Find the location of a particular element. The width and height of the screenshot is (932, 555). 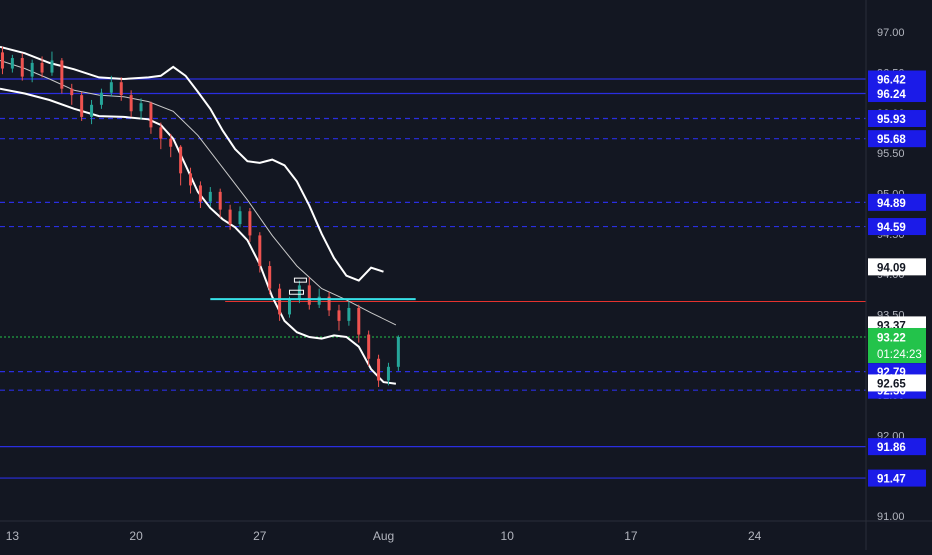

time-tick-label: 17 is located at coordinates (631, 536).